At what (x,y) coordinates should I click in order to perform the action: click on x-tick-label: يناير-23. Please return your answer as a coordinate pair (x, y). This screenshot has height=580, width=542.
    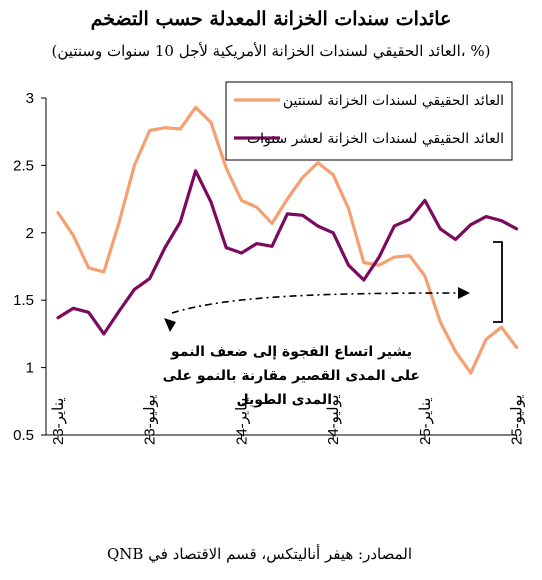
    Looking at the image, I should click on (58, 421).